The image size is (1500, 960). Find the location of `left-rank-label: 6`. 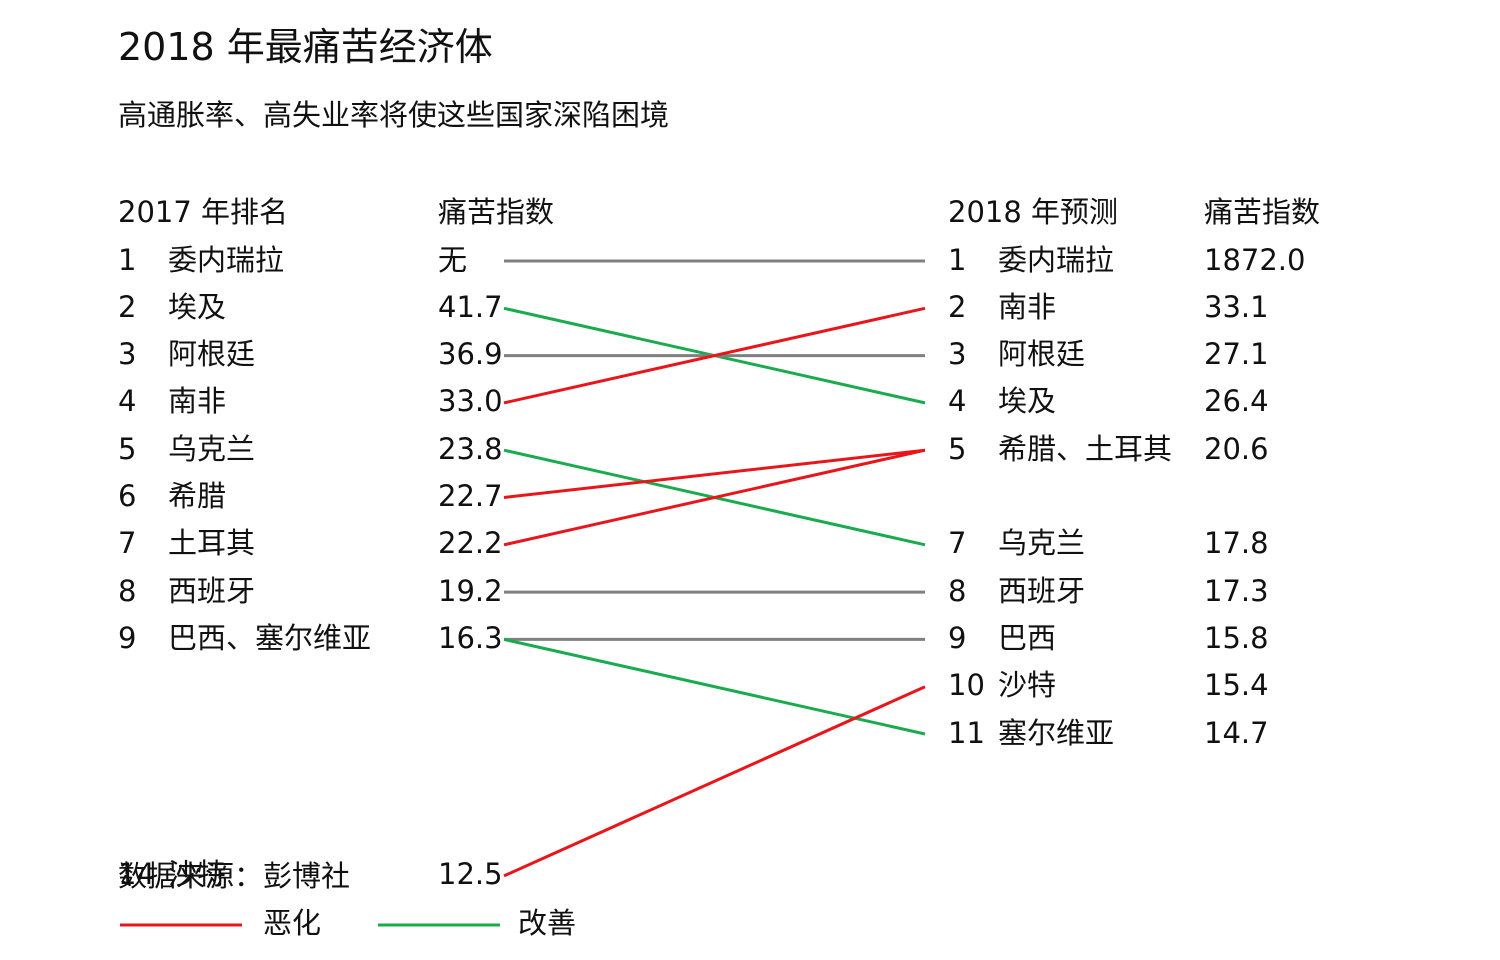

left-rank-label: 6 is located at coordinates (127, 496).